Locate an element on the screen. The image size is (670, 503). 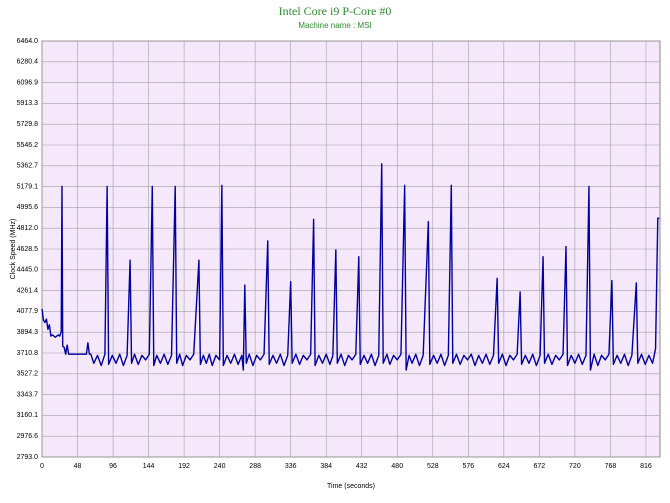
y-tick-label: 5362.7 is located at coordinates (28, 166).